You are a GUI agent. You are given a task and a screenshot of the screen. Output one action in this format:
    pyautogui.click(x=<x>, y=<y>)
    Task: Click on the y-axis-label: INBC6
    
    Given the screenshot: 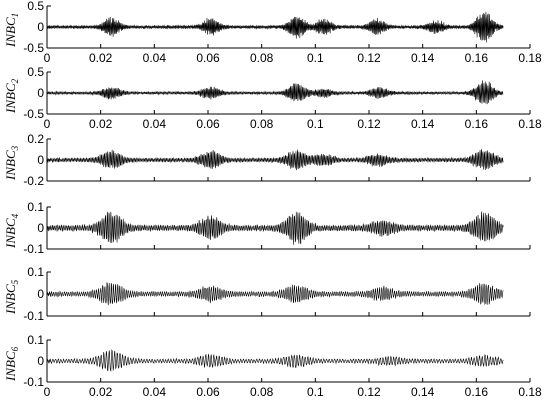 What is the action you would take?
    pyautogui.click(x=11, y=364)
    